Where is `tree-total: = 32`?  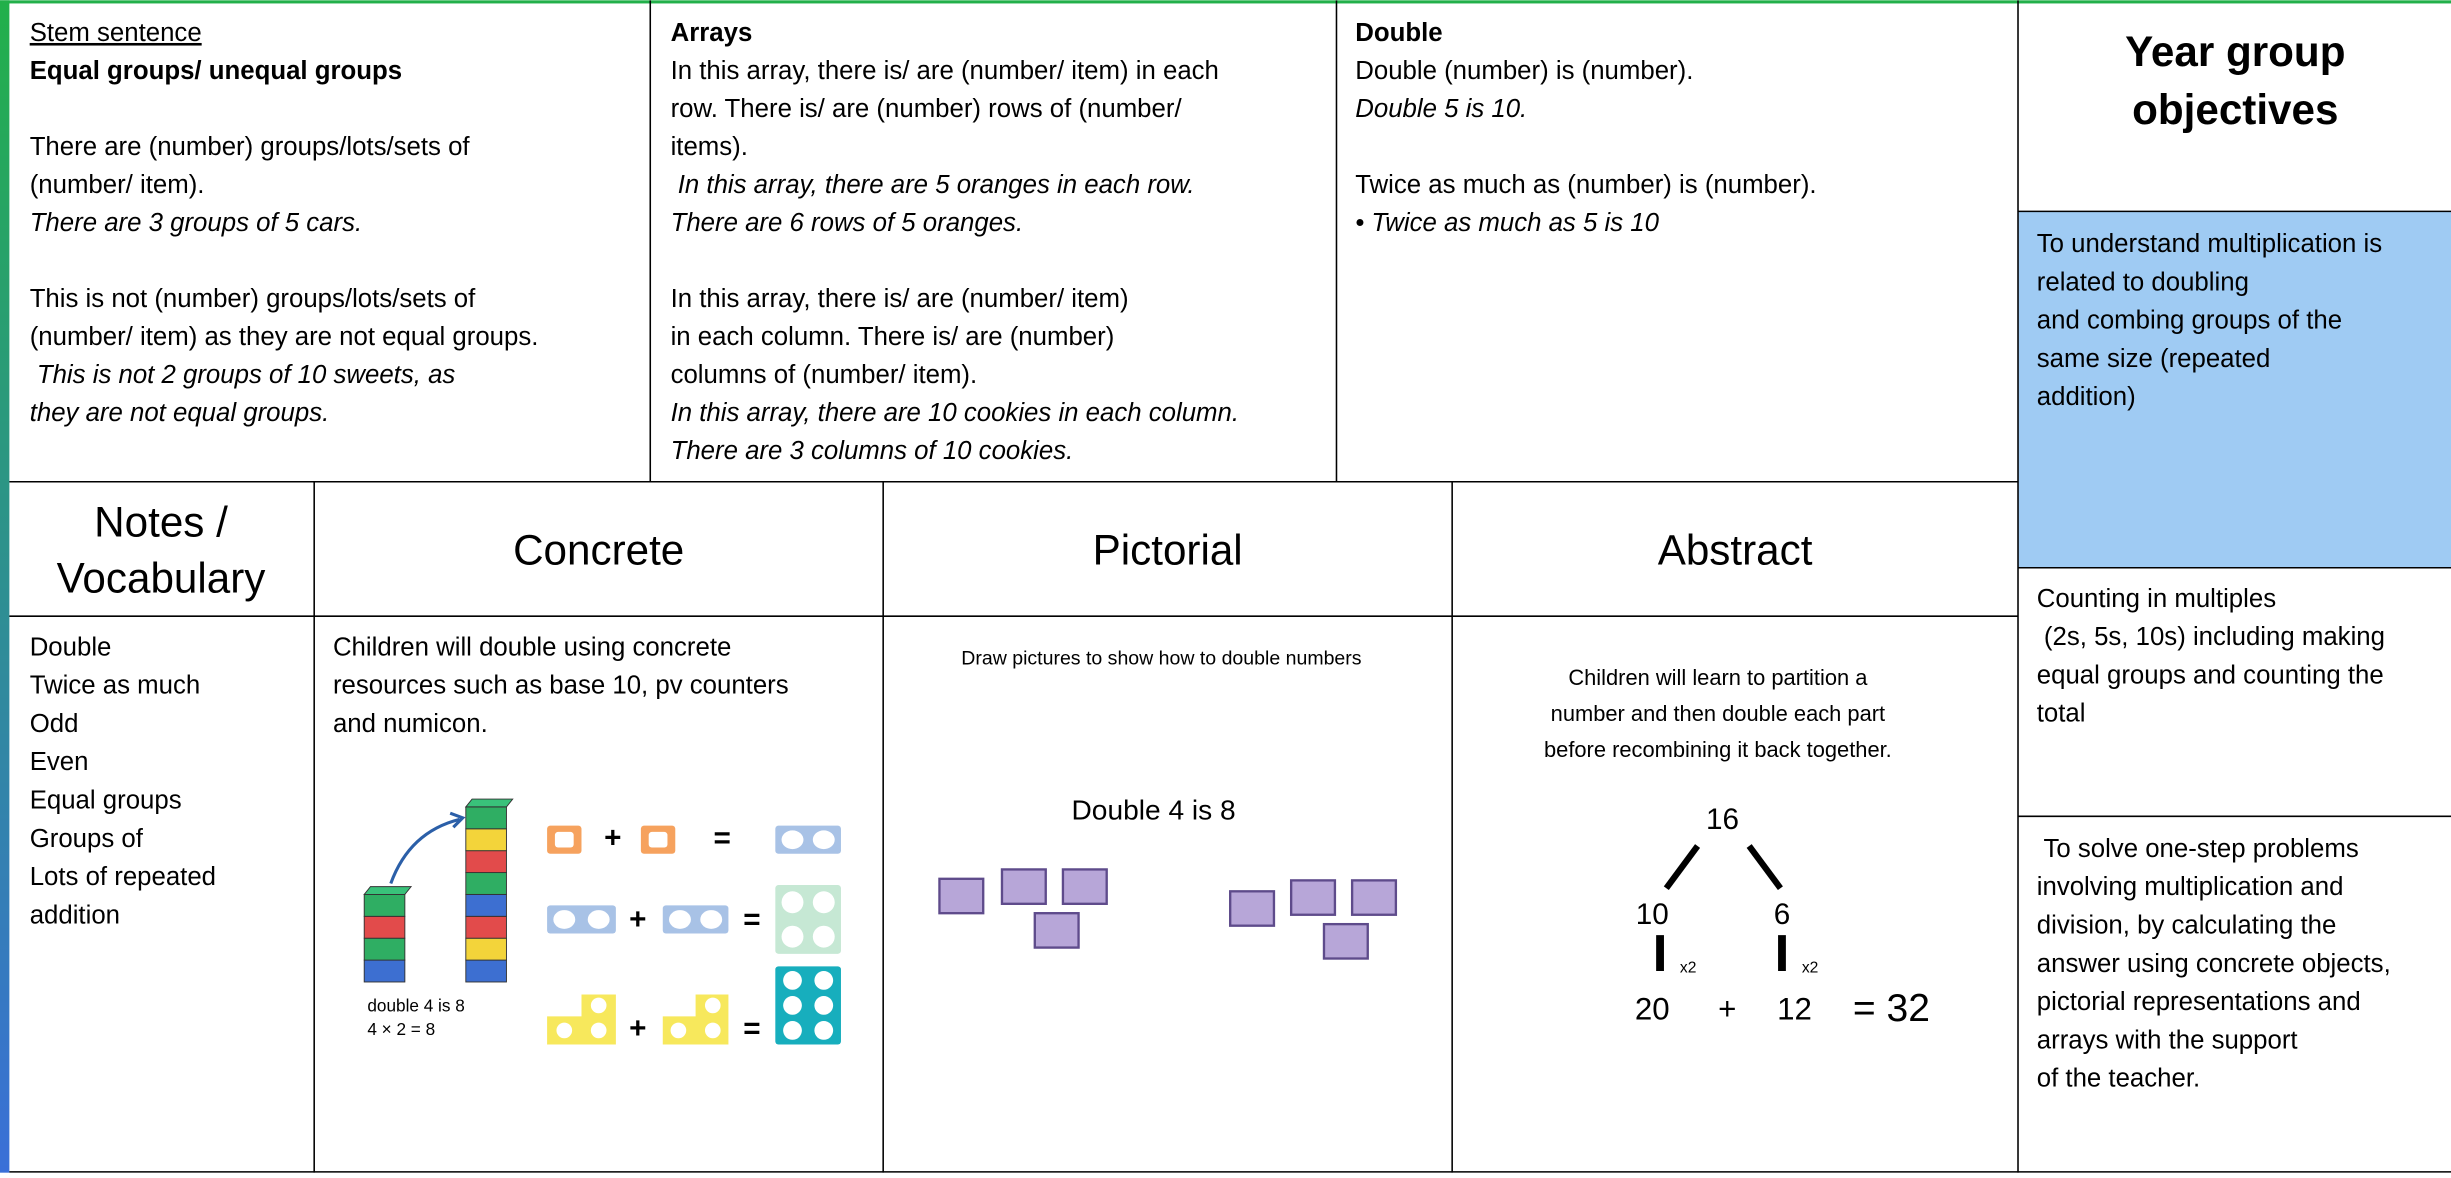
tree-total: = 32 is located at coordinates (1891, 1008).